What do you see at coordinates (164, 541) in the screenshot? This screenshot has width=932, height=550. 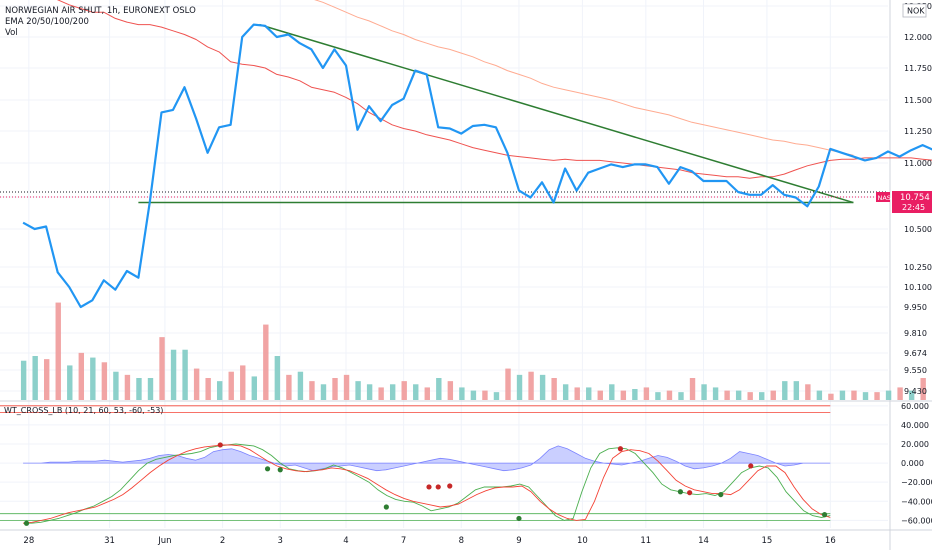 I see `time-tick-label: Jun` at bounding box center [164, 541].